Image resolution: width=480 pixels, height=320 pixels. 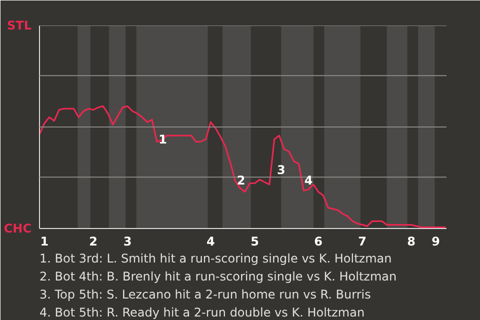 I want to click on x-tick-label: 1, so click(x=44, y=241).